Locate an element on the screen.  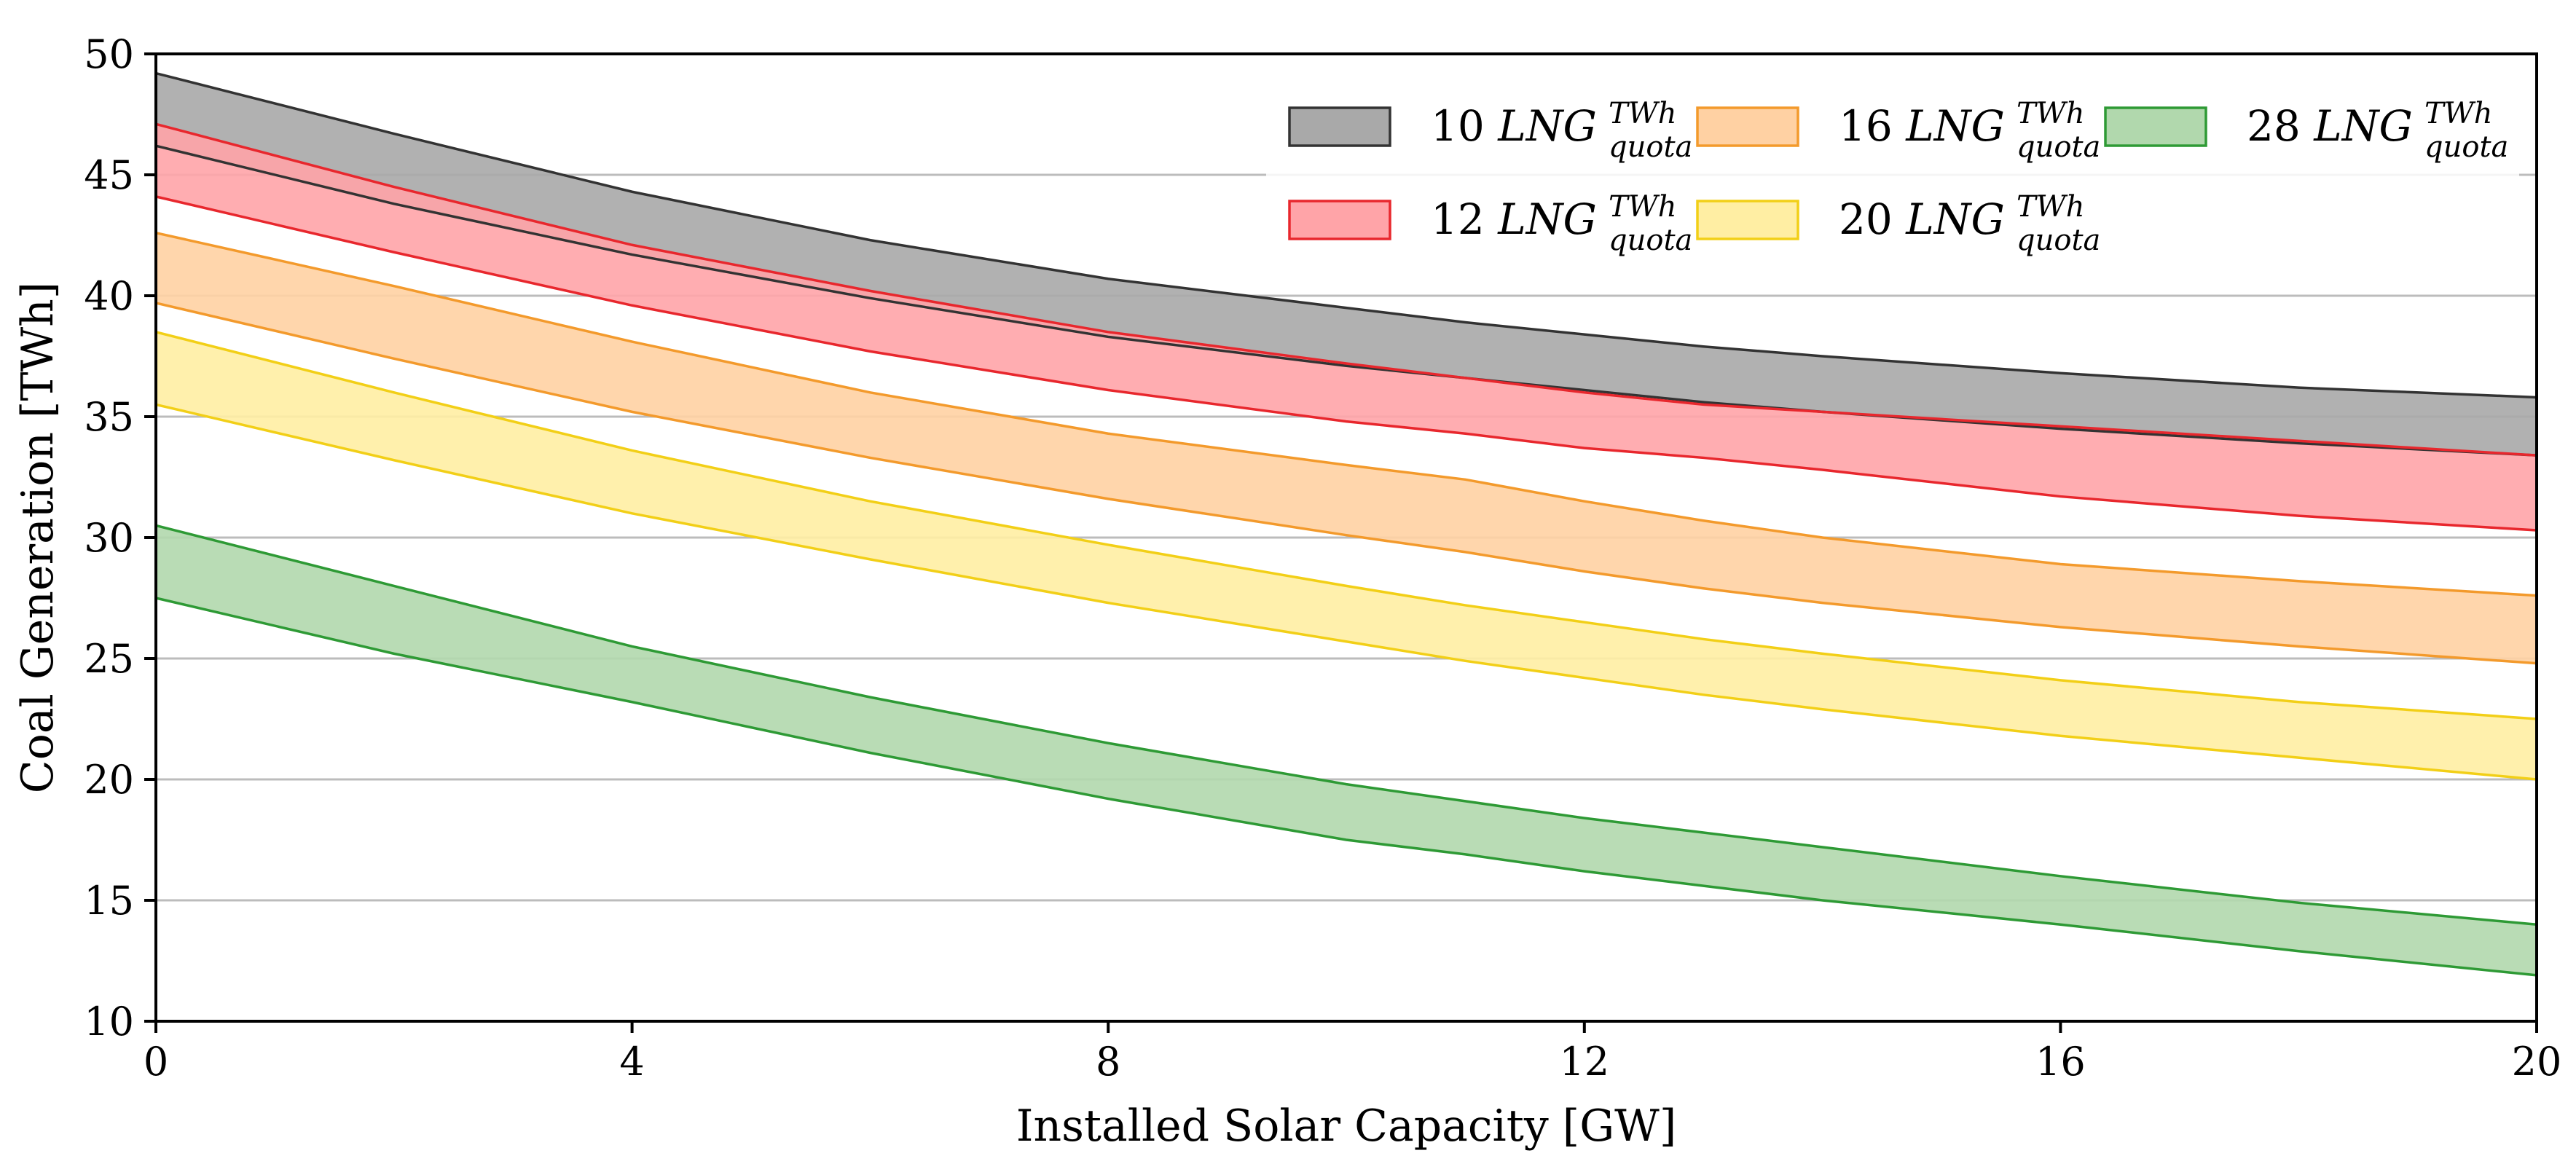
legend-subscript-10: quota is located at coordinates (1650, 147).